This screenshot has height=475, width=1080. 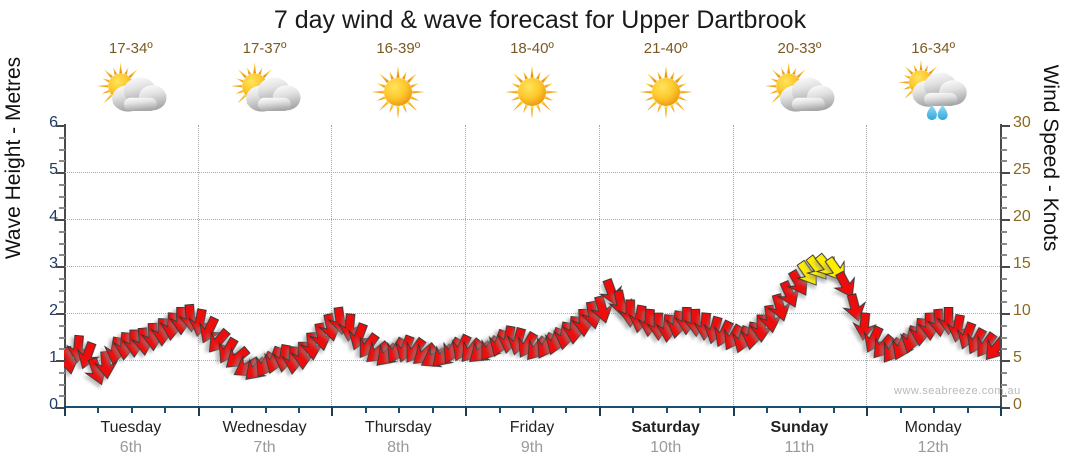 I want to click on day-label-saturday: Saturday 10th, so click(x=666, y=444).